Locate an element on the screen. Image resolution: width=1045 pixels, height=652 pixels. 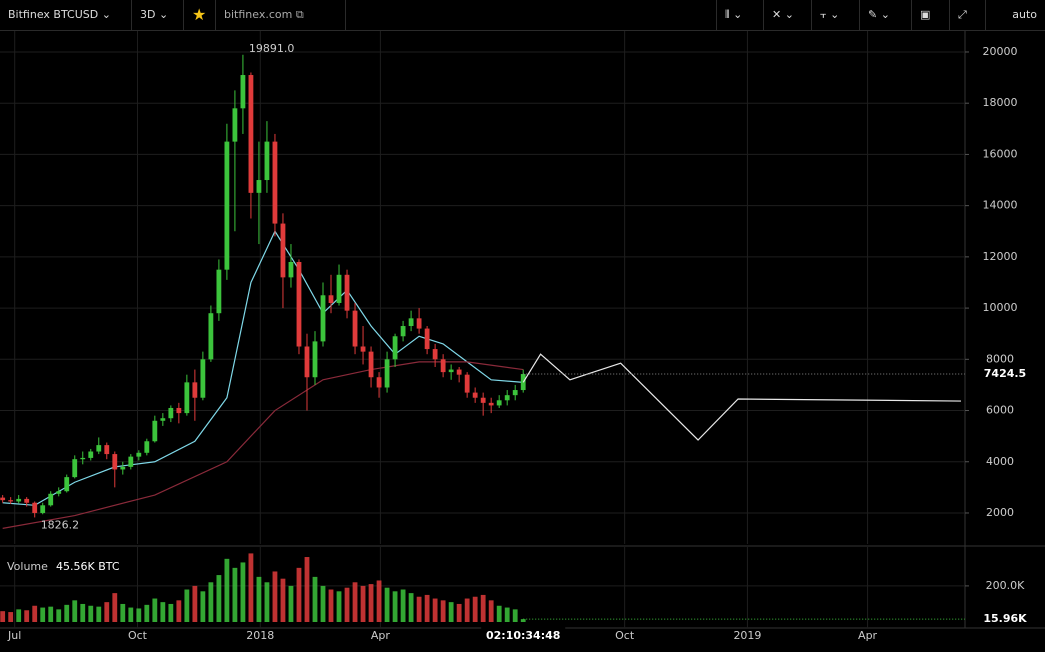
screenshot: ▣ is located at coordinates (931, 15).